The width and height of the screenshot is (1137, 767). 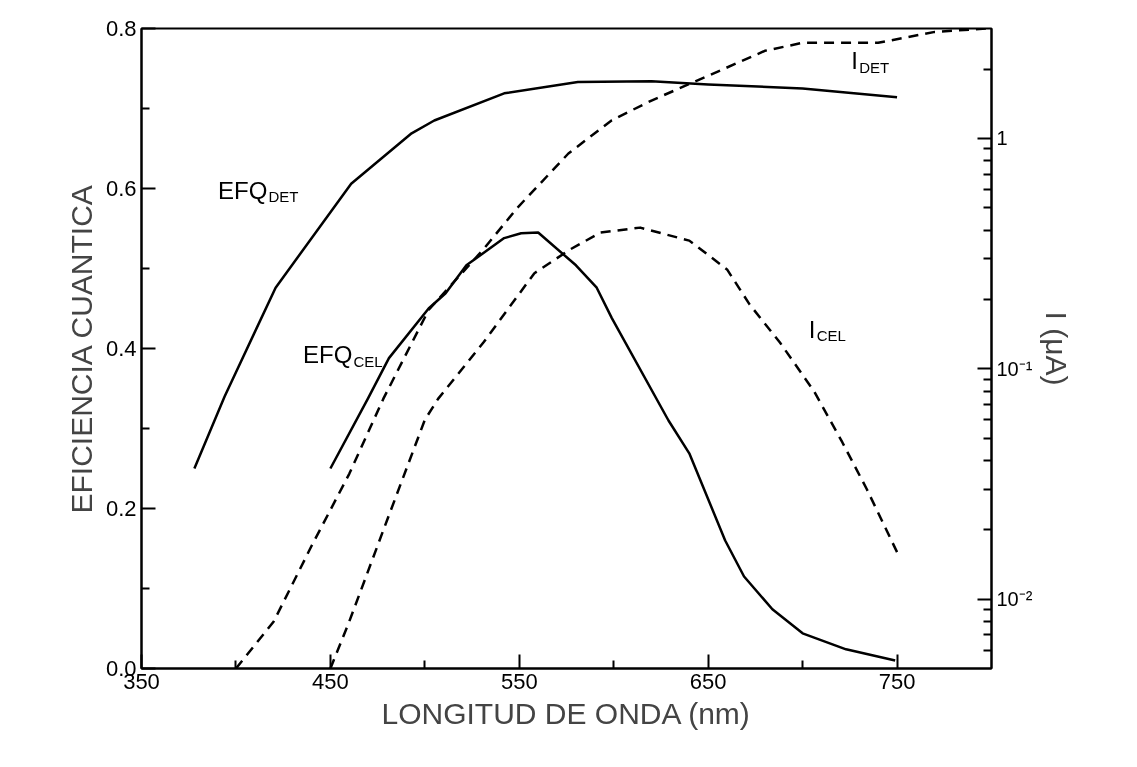 What do you see at coordinates (708, 681) in the screenshot?
I see `x-tick-label: 650` at bounding box center [708, 681].